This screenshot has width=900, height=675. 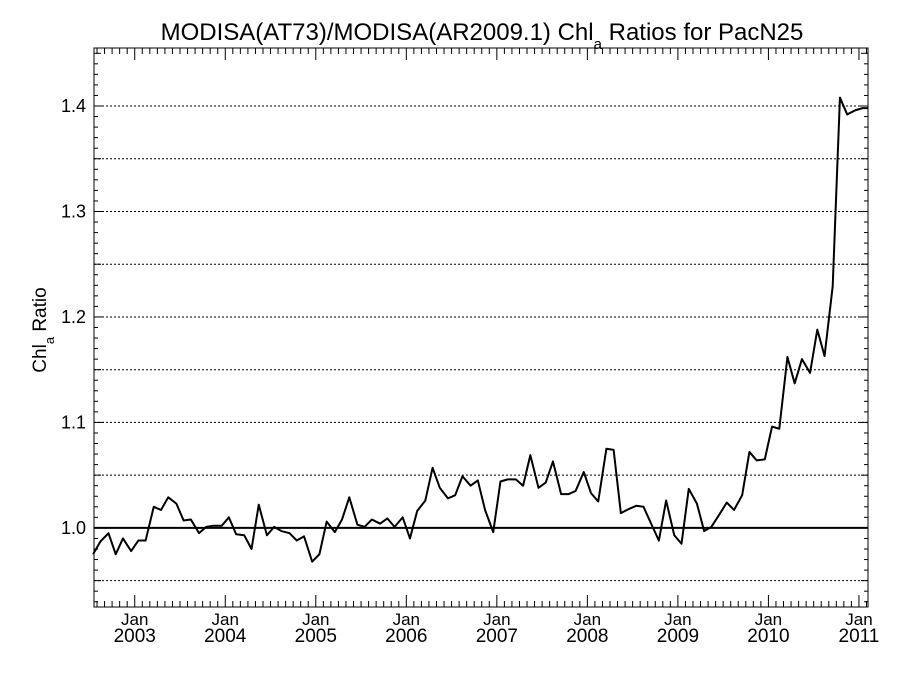 I want to click on y-tick-labels: 1.0 1.1 1.2 1.3 1.4, so click(x=73, y=317).